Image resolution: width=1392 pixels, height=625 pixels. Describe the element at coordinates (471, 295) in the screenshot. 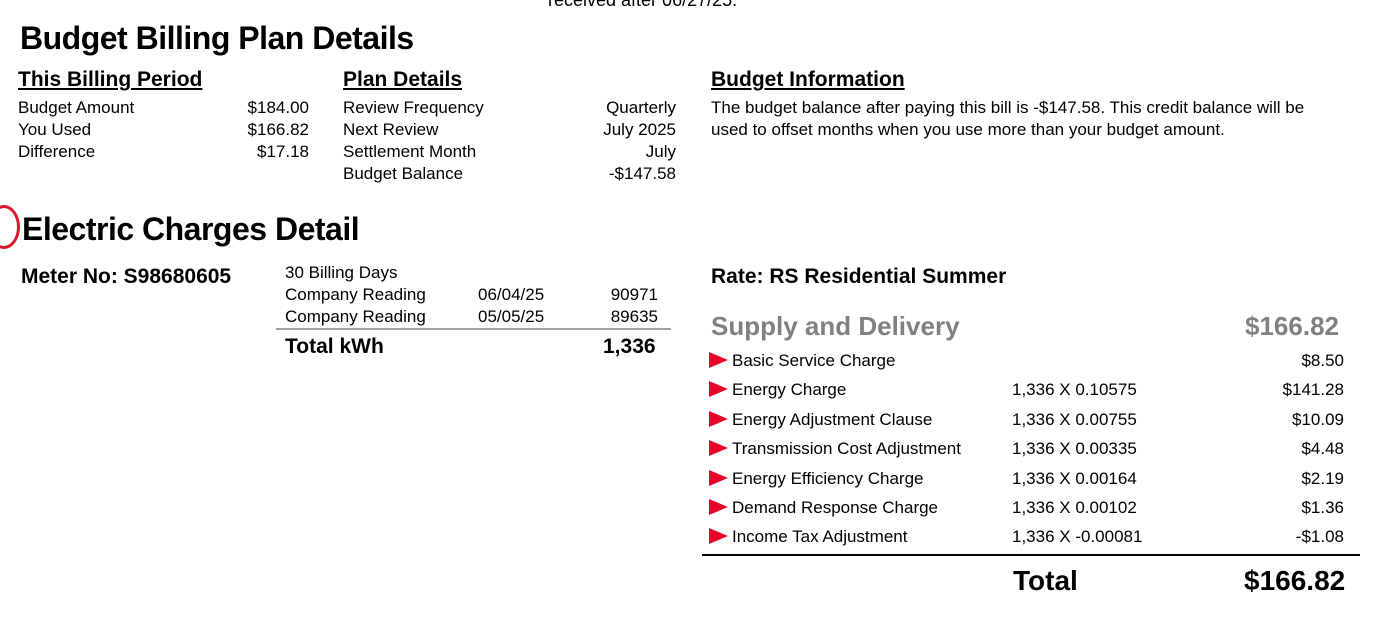

I see `reading-row: Company Reading 06/04/25 90971` at that location.